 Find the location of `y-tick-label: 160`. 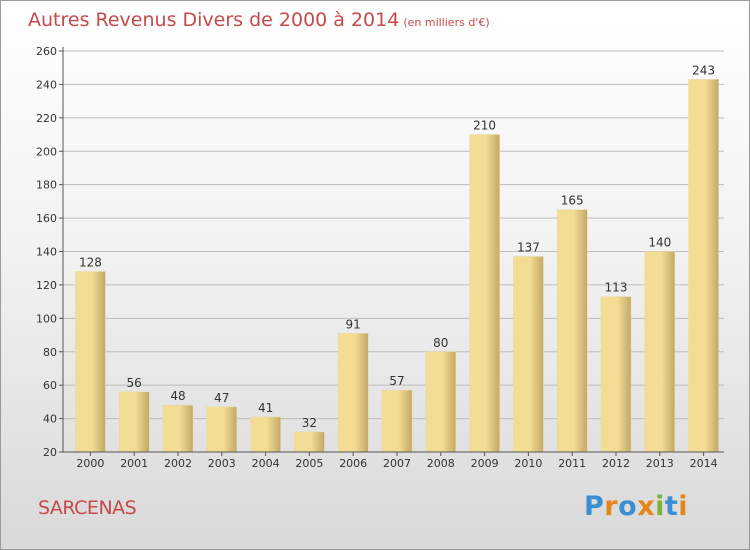

y-tick-label: 160 is located at coordinates (46, 218).